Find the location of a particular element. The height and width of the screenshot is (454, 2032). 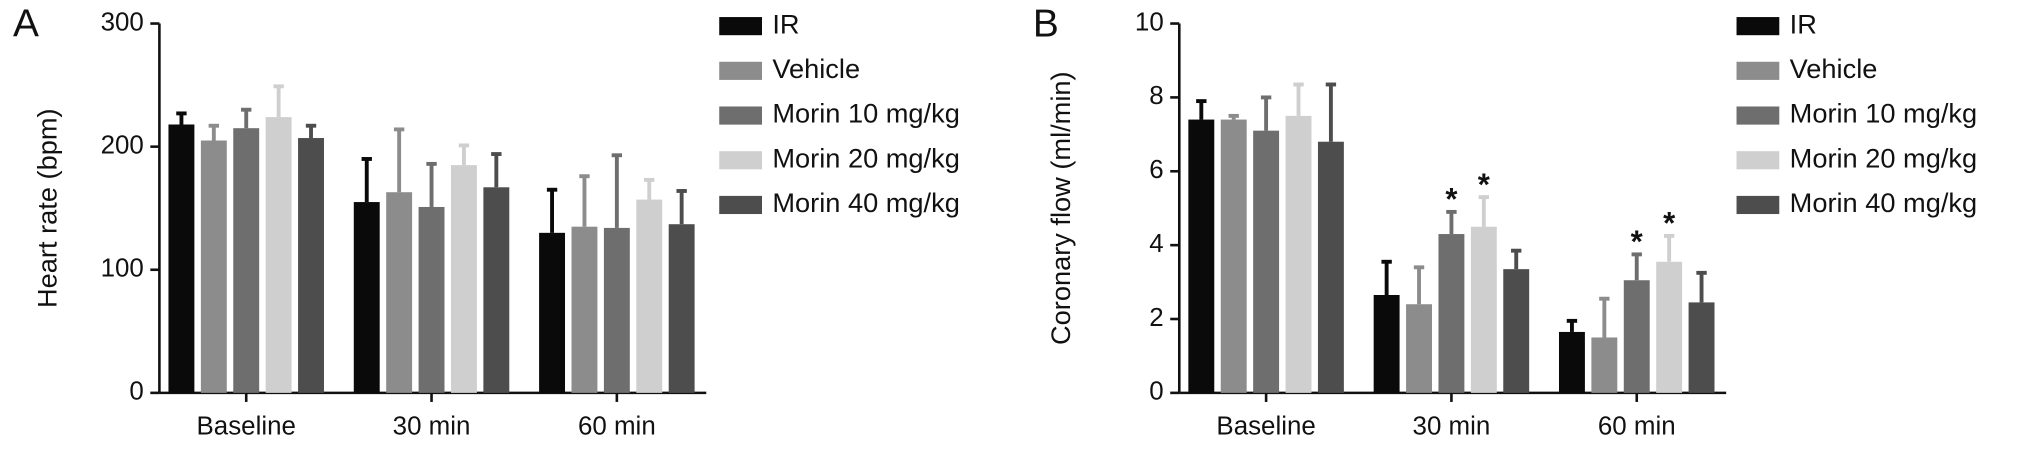

panel-label: A is located at coordinates (26, 23).